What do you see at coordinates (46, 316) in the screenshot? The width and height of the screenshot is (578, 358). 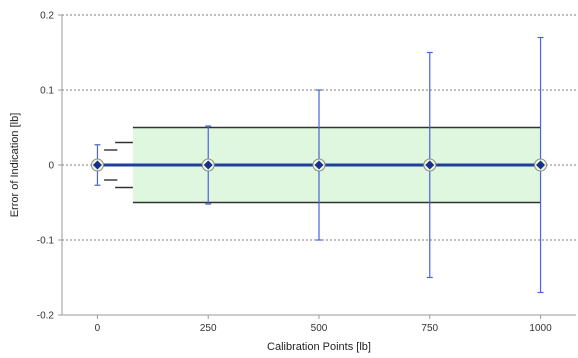 I see `y-tick-label: -0.2` at bounding box center [46, 316].